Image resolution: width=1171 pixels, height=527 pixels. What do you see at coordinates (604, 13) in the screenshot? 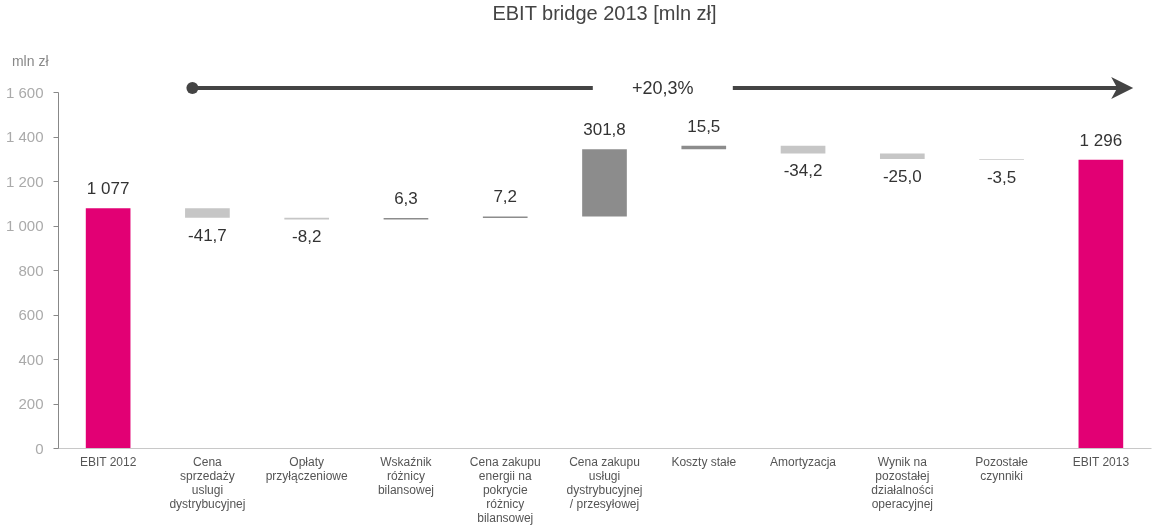
I see `chart-title: EBIT bridge 2013 [mln zł]` at bounding box center [604, 13].